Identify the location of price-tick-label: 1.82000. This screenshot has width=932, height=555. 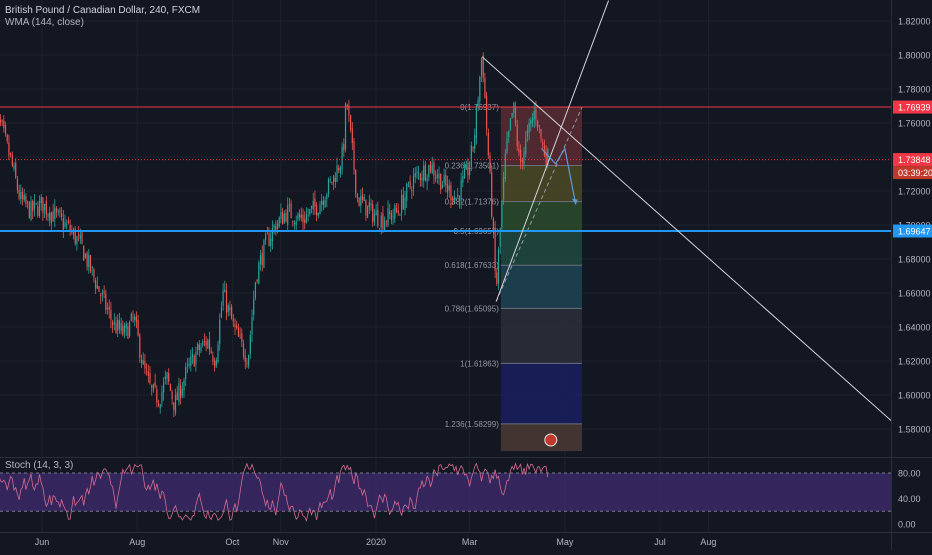
(914, 22).